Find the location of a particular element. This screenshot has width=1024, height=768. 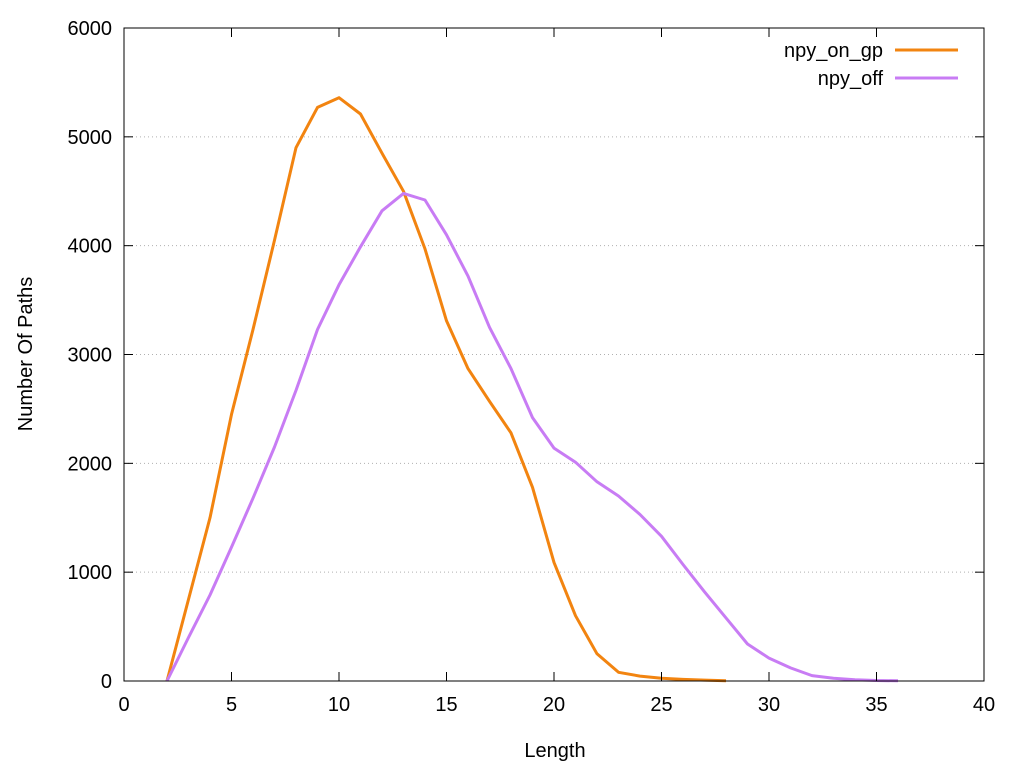

x-tick-label: 15 is located at coordinates (446, 705).